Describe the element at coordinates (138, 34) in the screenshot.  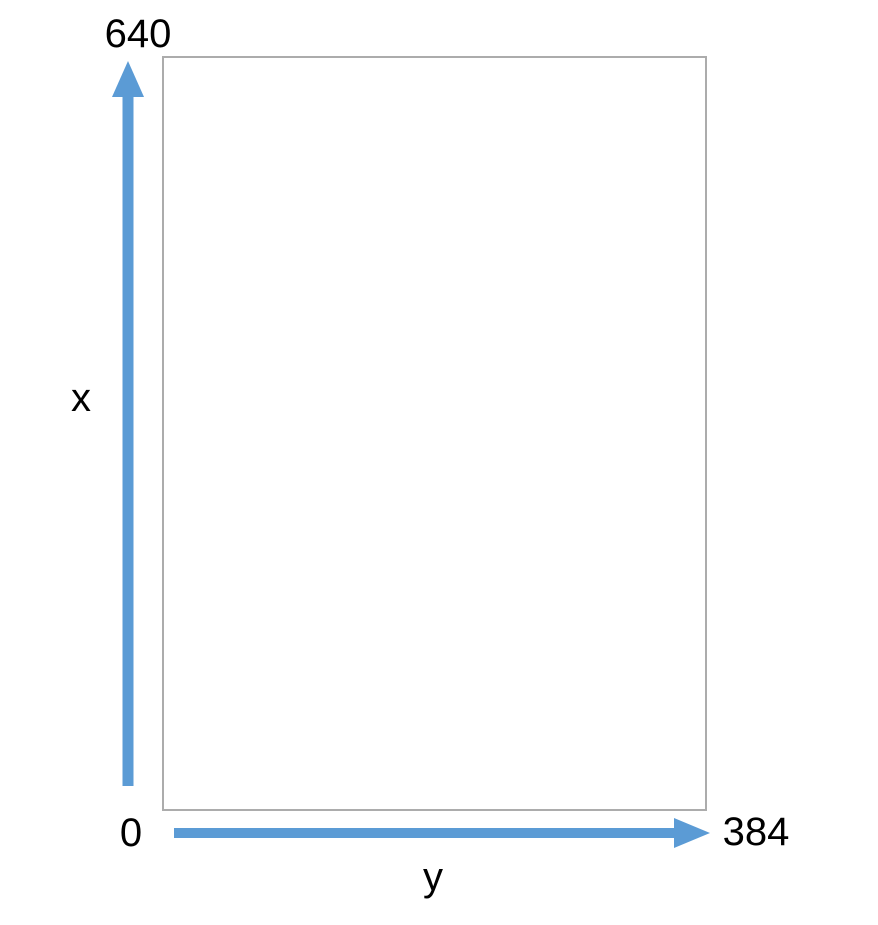
I see `x-axis-max-label: 640` at that location.